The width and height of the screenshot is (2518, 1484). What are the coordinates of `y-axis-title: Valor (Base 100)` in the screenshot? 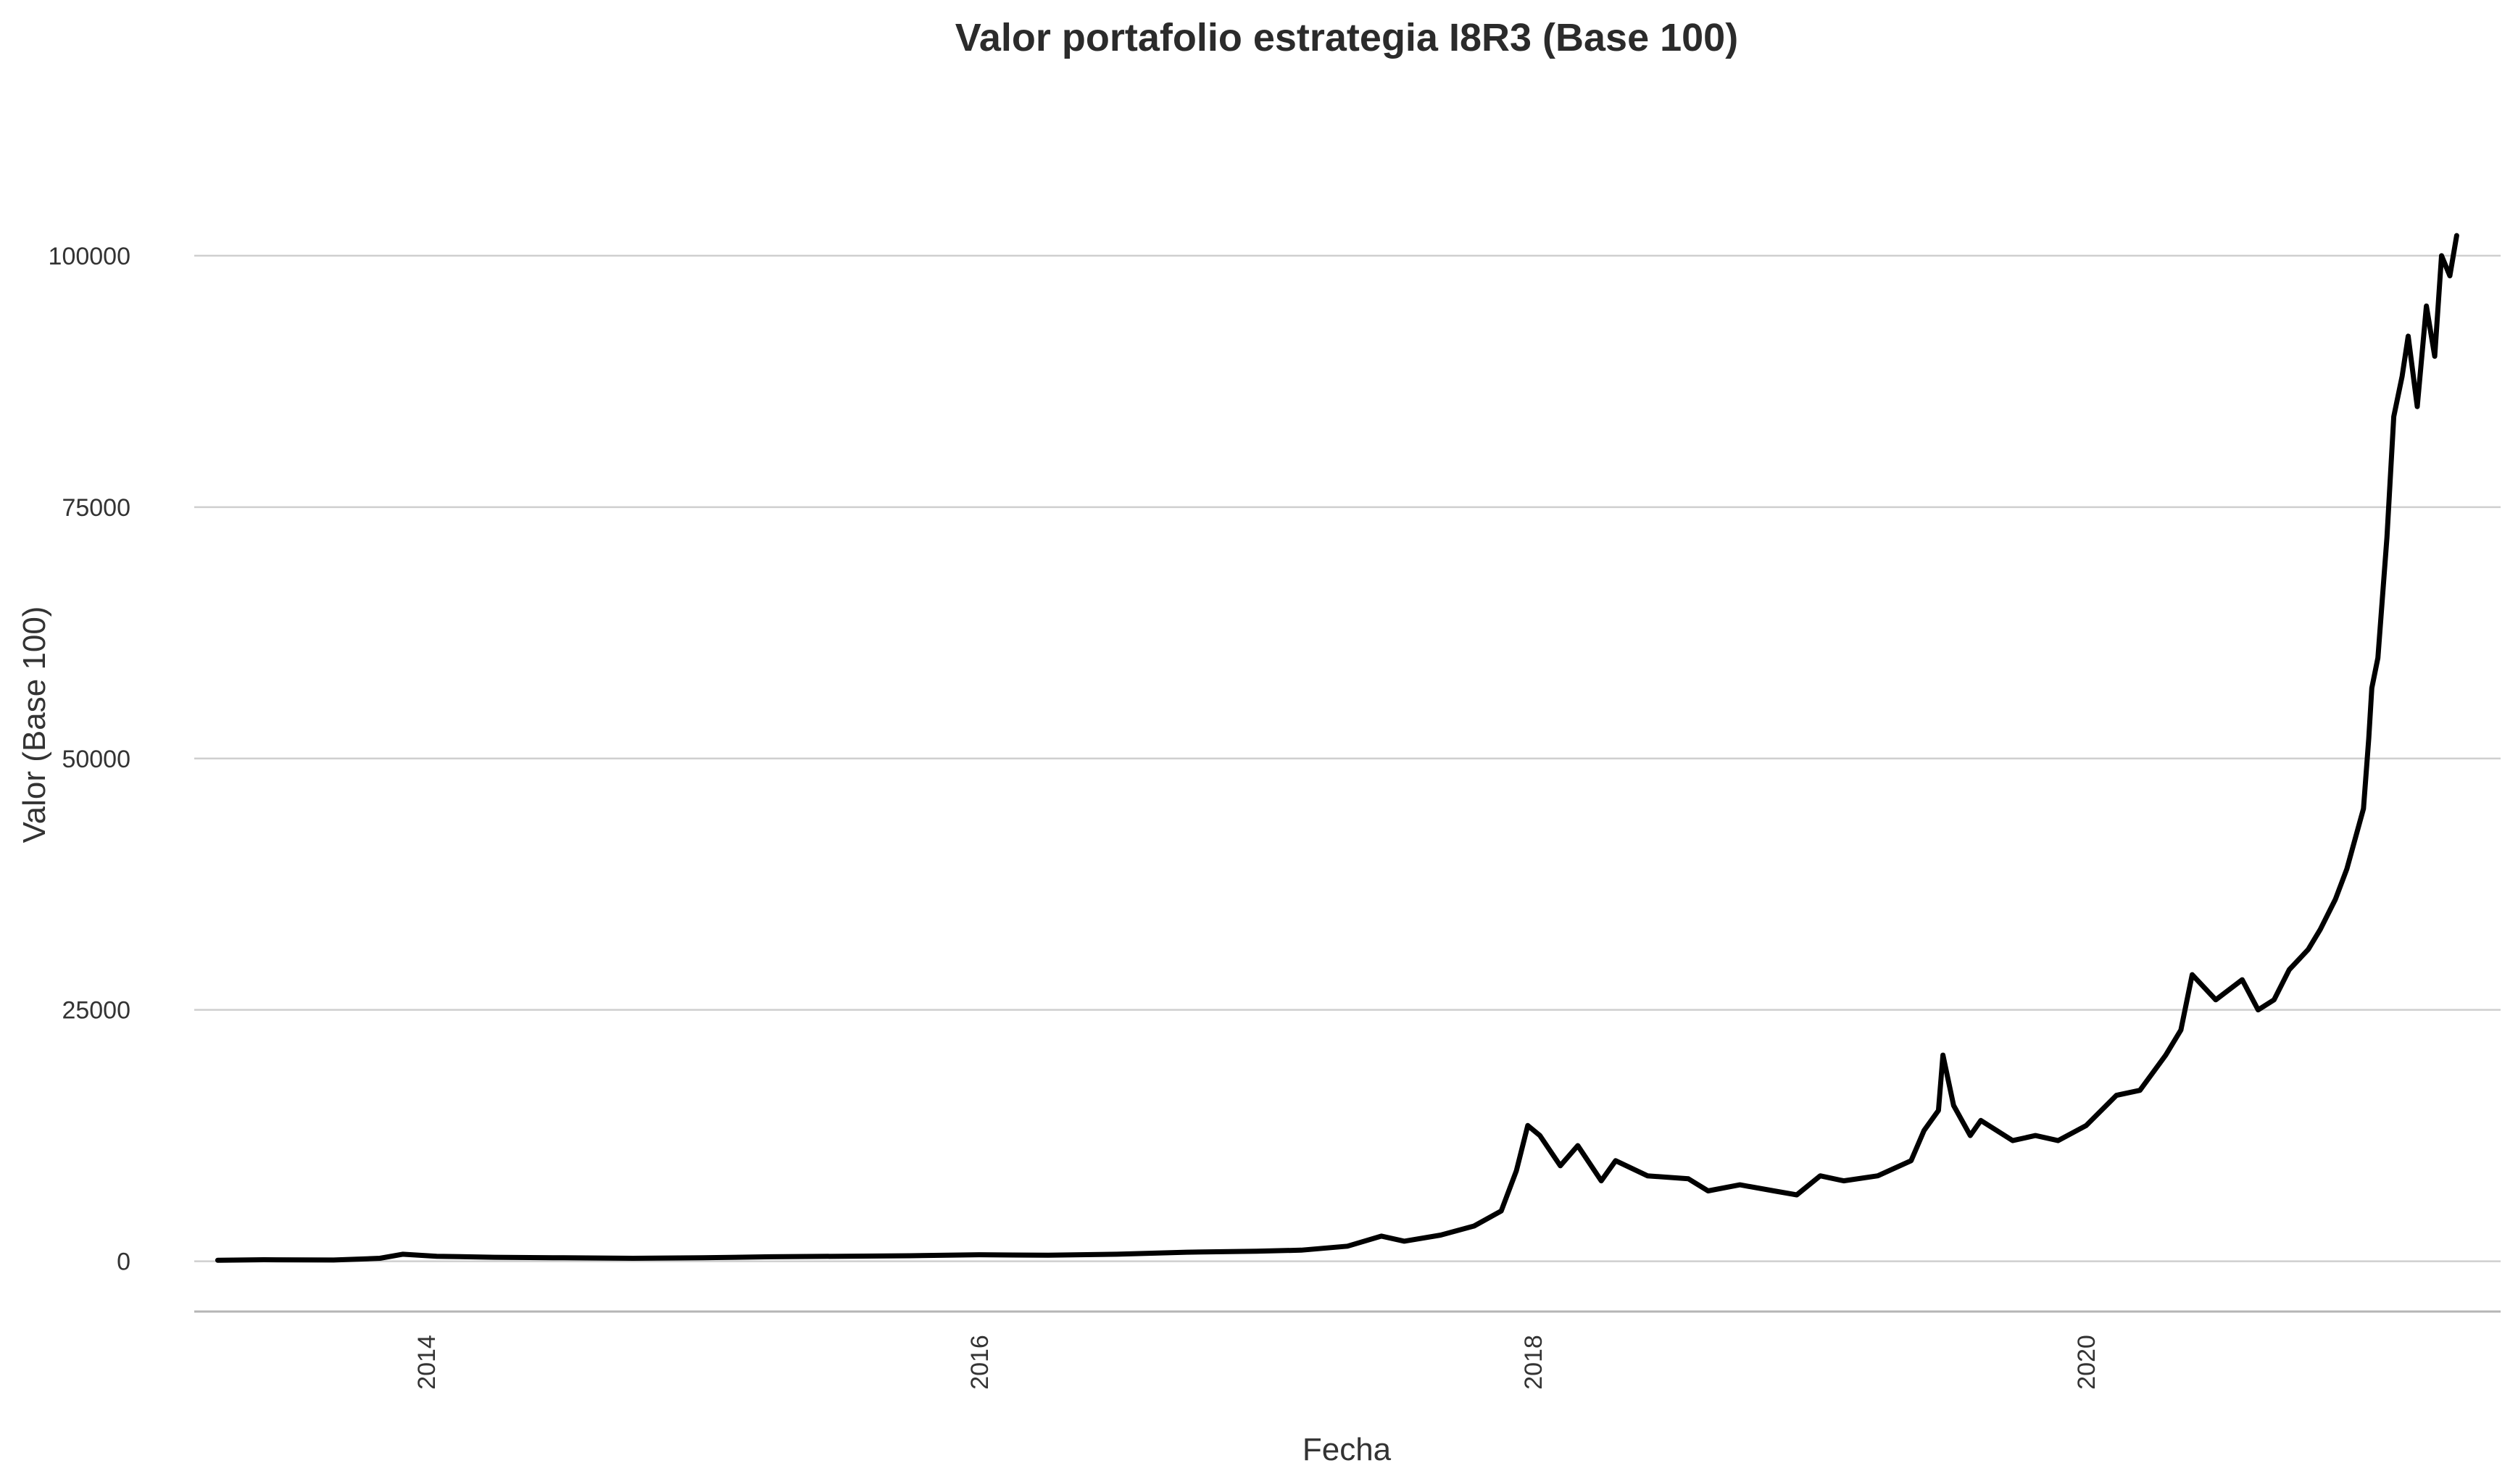 It's located at (34, 724).